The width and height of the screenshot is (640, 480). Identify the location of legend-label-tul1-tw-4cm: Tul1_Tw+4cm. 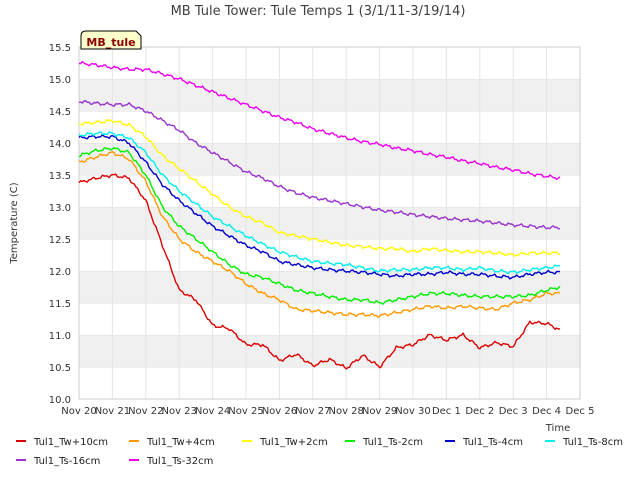
(180, 442).